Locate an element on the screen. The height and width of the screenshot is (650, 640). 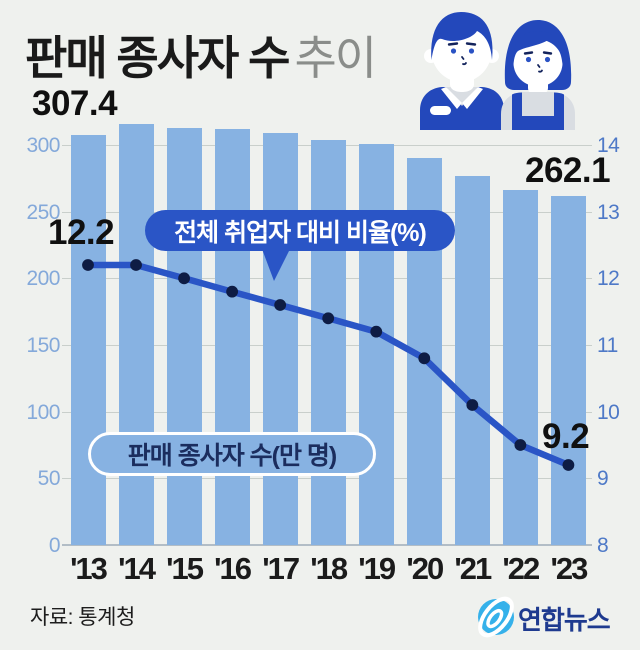
logo-text: 연합뉴스 is located at coordinates (564, 620).